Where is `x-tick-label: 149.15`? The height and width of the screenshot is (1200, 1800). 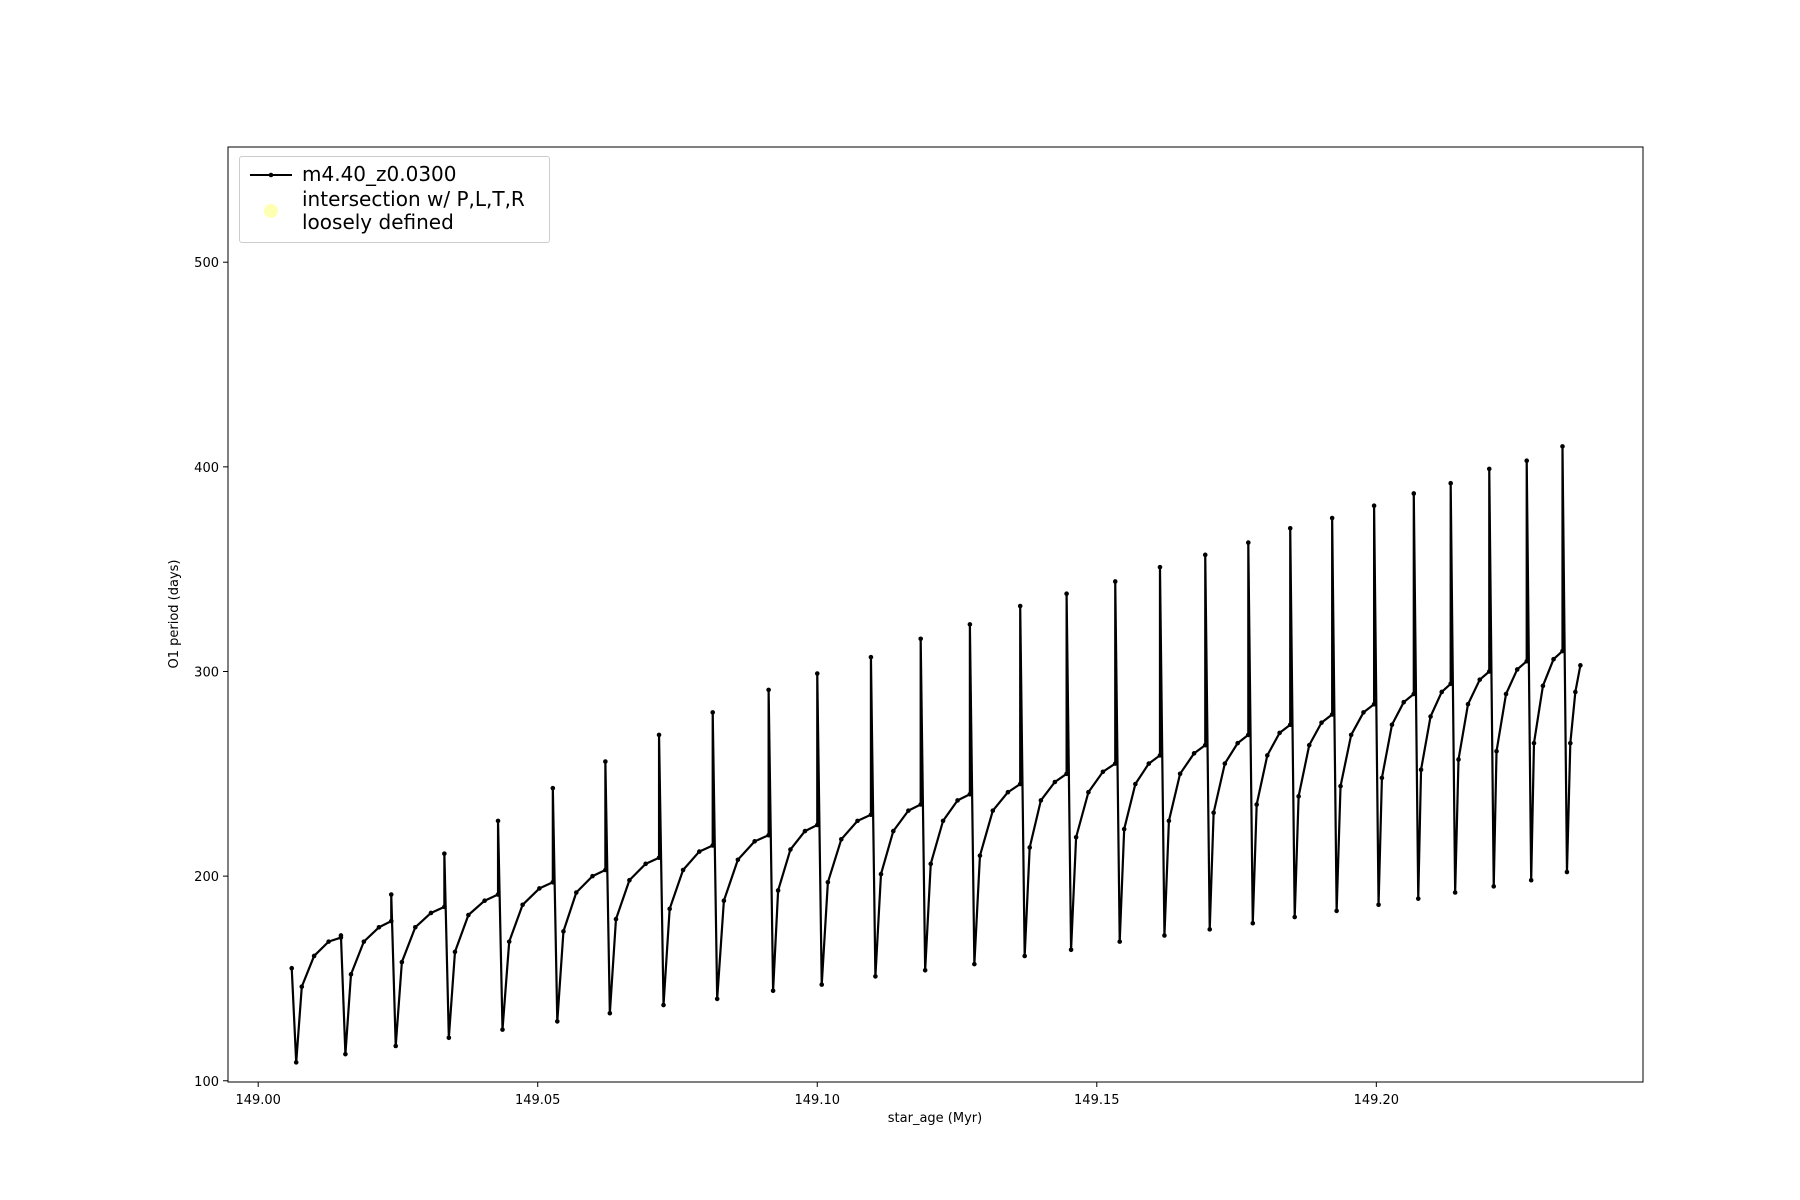 x-tick-label: 149.15 is located at coordinates (1097, 1100).